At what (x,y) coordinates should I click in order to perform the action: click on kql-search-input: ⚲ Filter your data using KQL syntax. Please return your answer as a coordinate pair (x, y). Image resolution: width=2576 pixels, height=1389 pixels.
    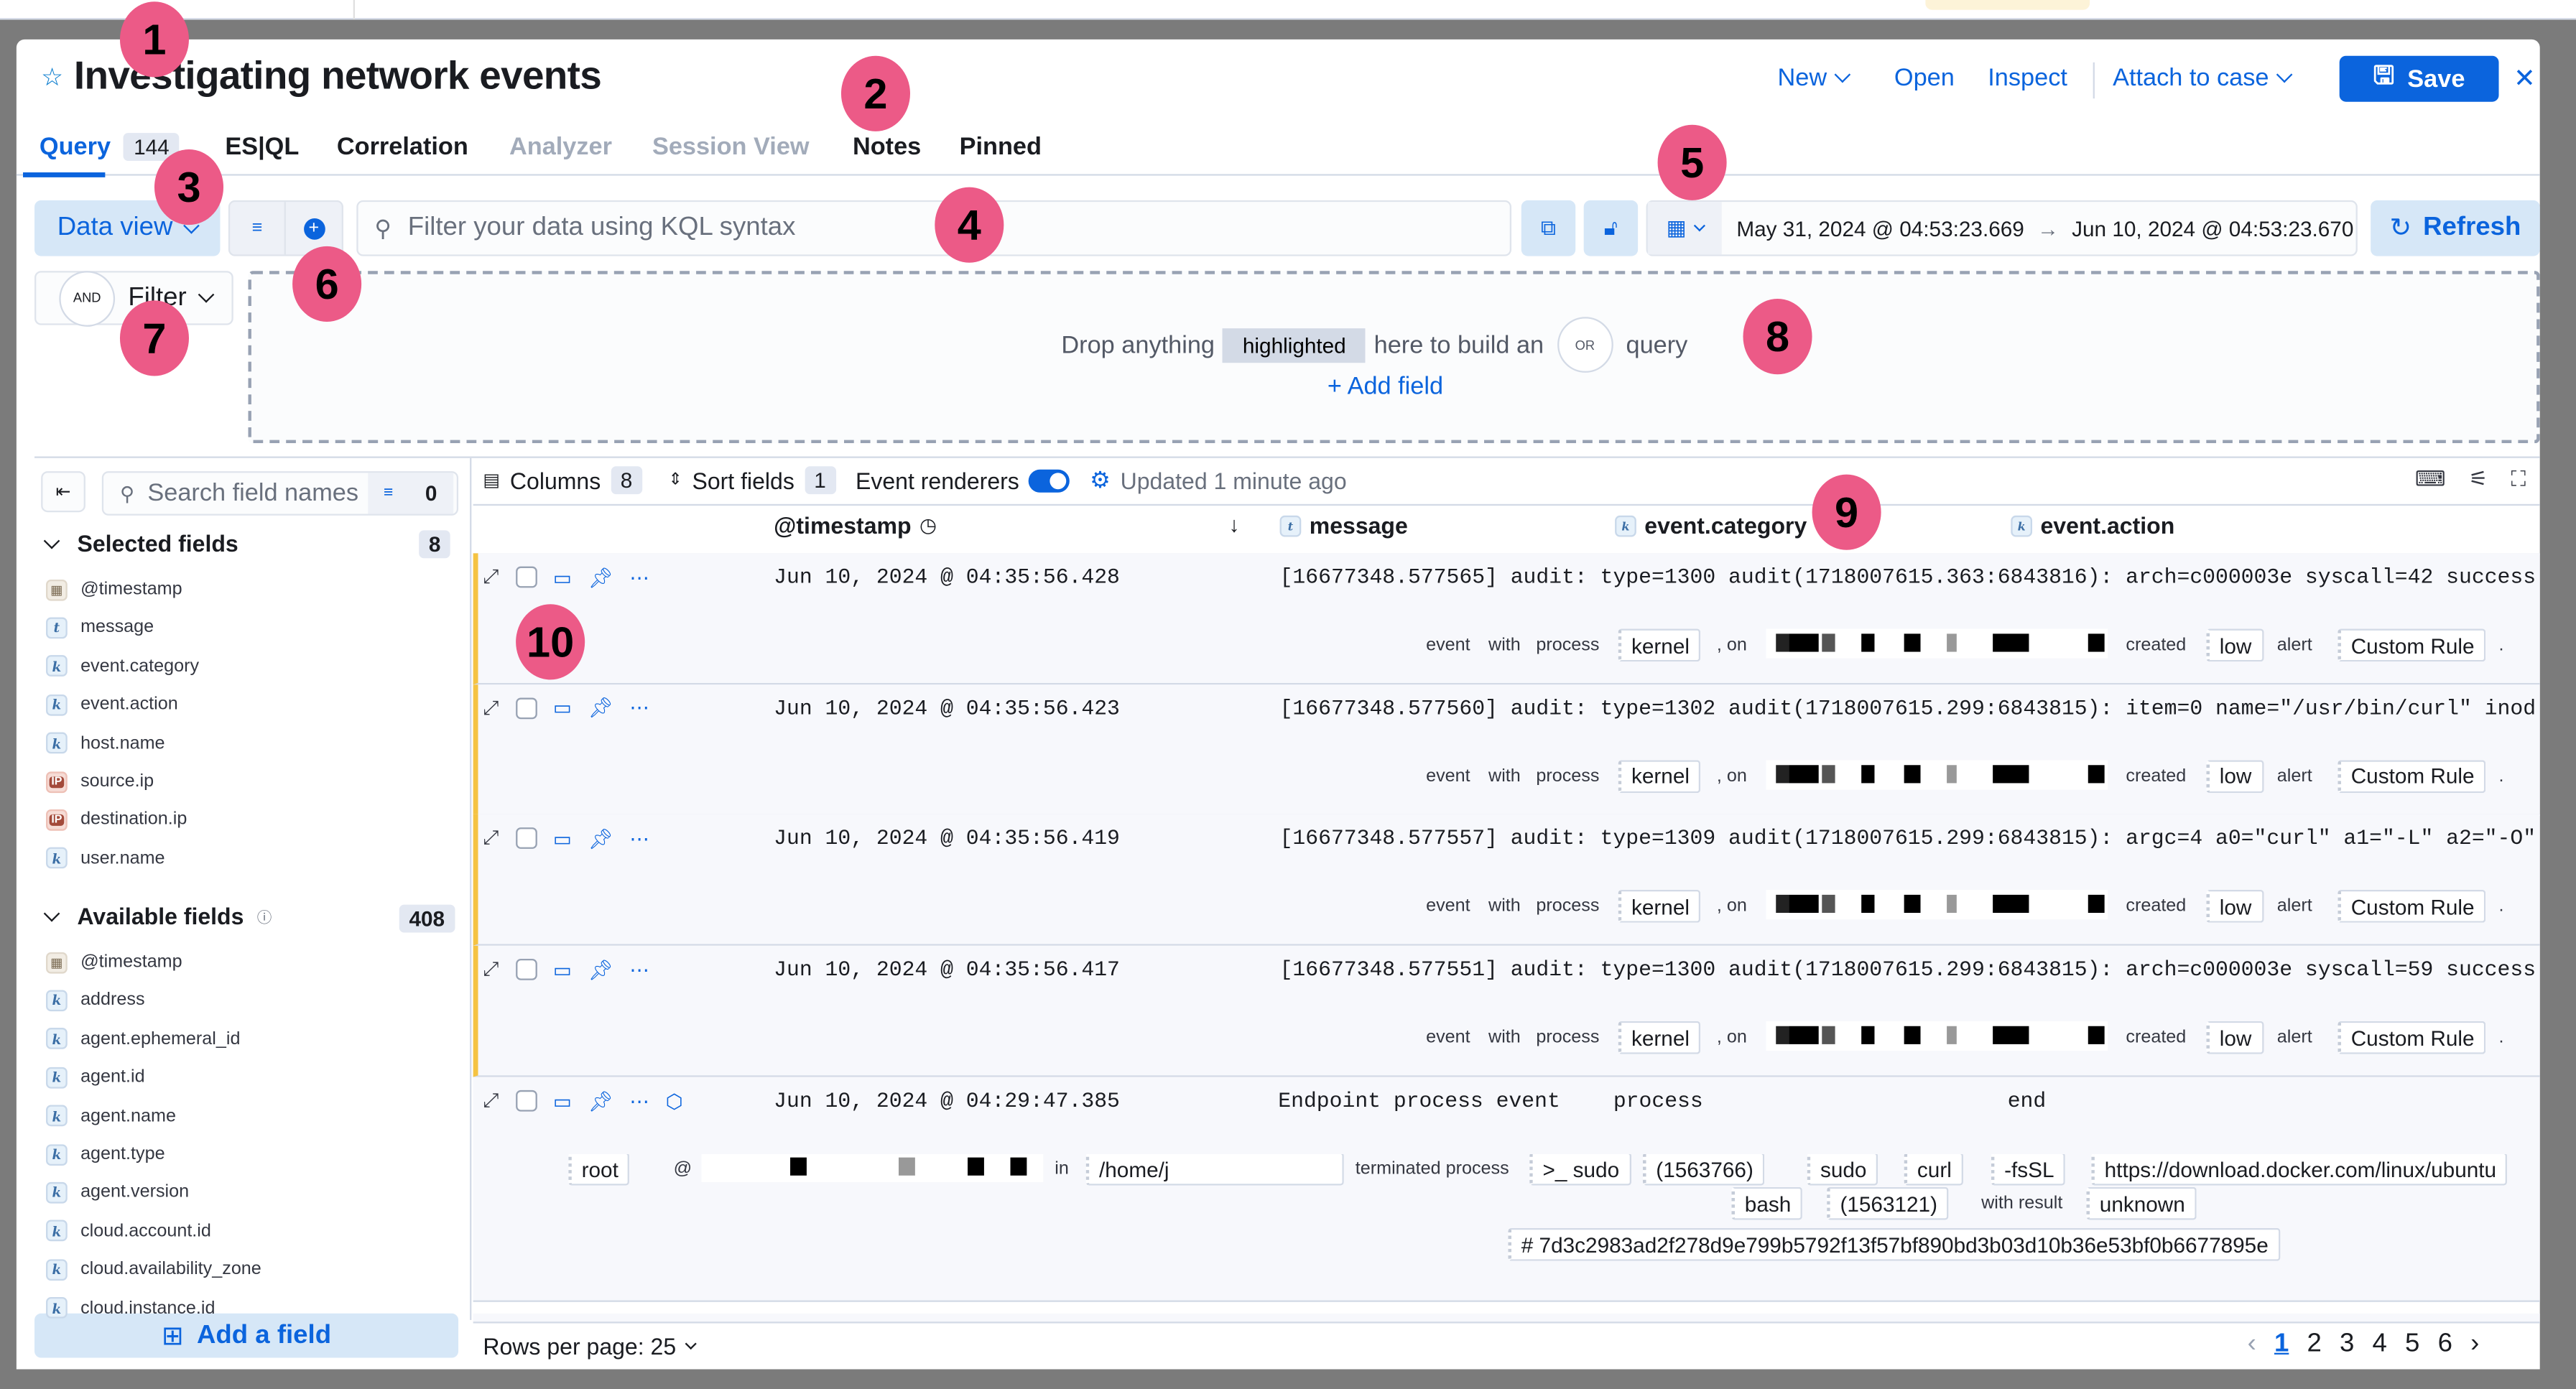
    Looking at the image, I should click on (934, 228).